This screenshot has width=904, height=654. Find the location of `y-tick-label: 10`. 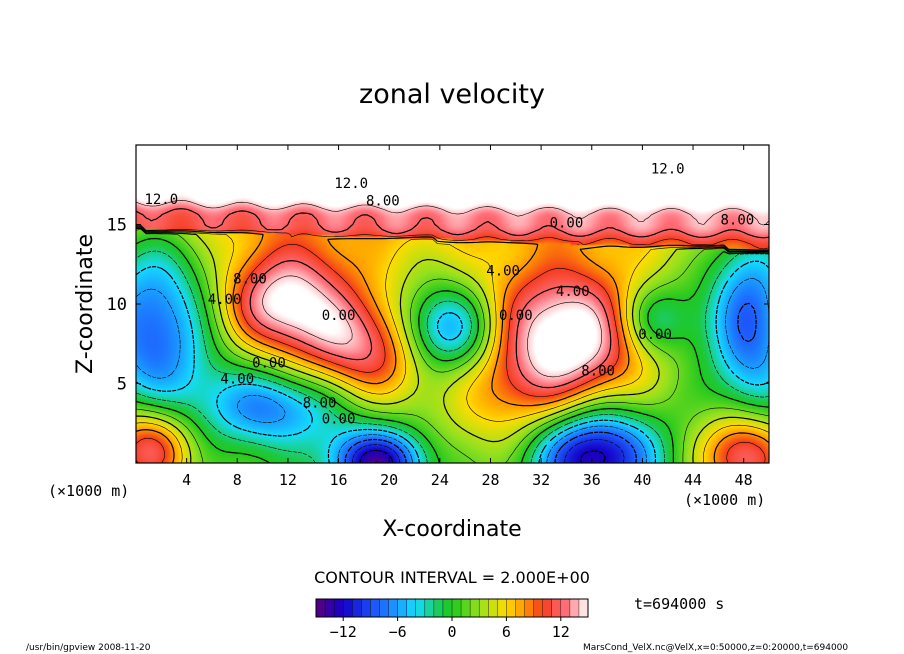

y-tick-label: 10 is located at coordinates (117, 305).